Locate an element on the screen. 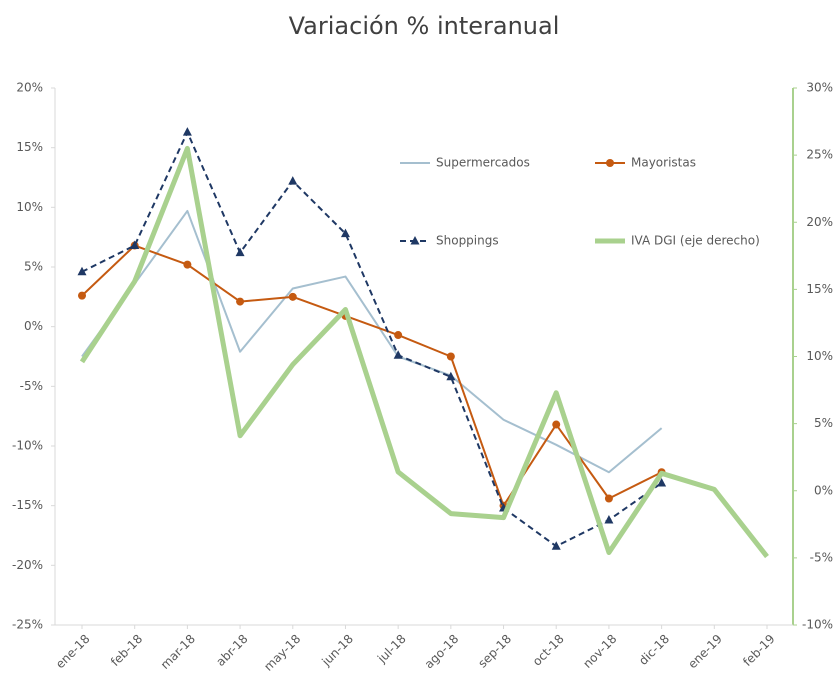 This screenshot has width=838, height=674. y2-tick-label: 15% is located at coordinates (819, 289).